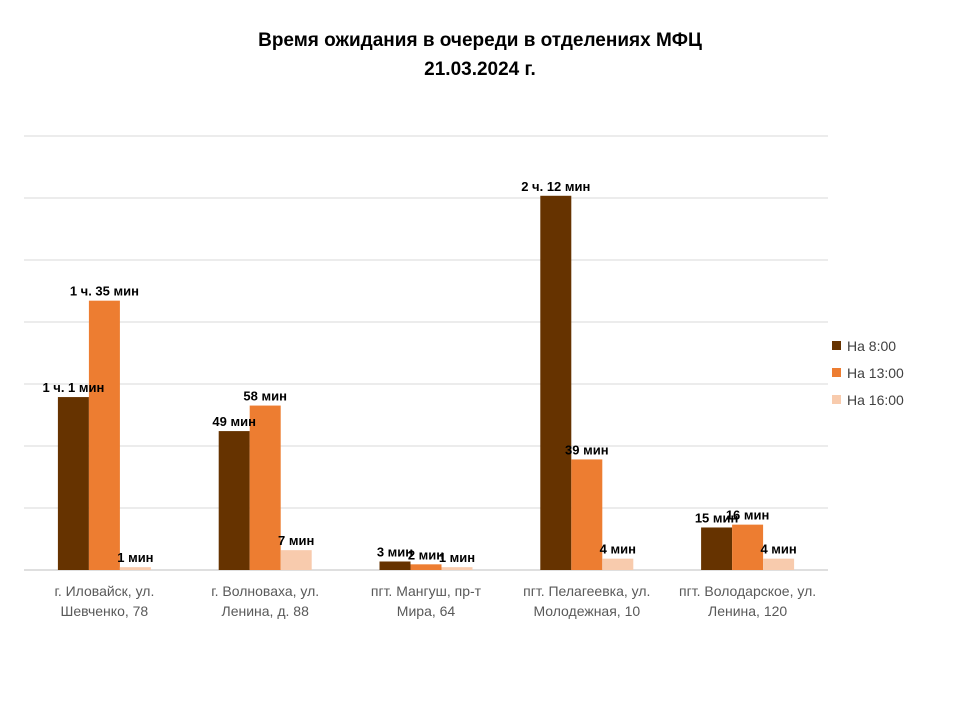 This screenshot has height=720, width=960. Describe the element at coordinates (104, 591) in the screenshot. I see `category-label-line: г. Иловайск, ул.` at that location.